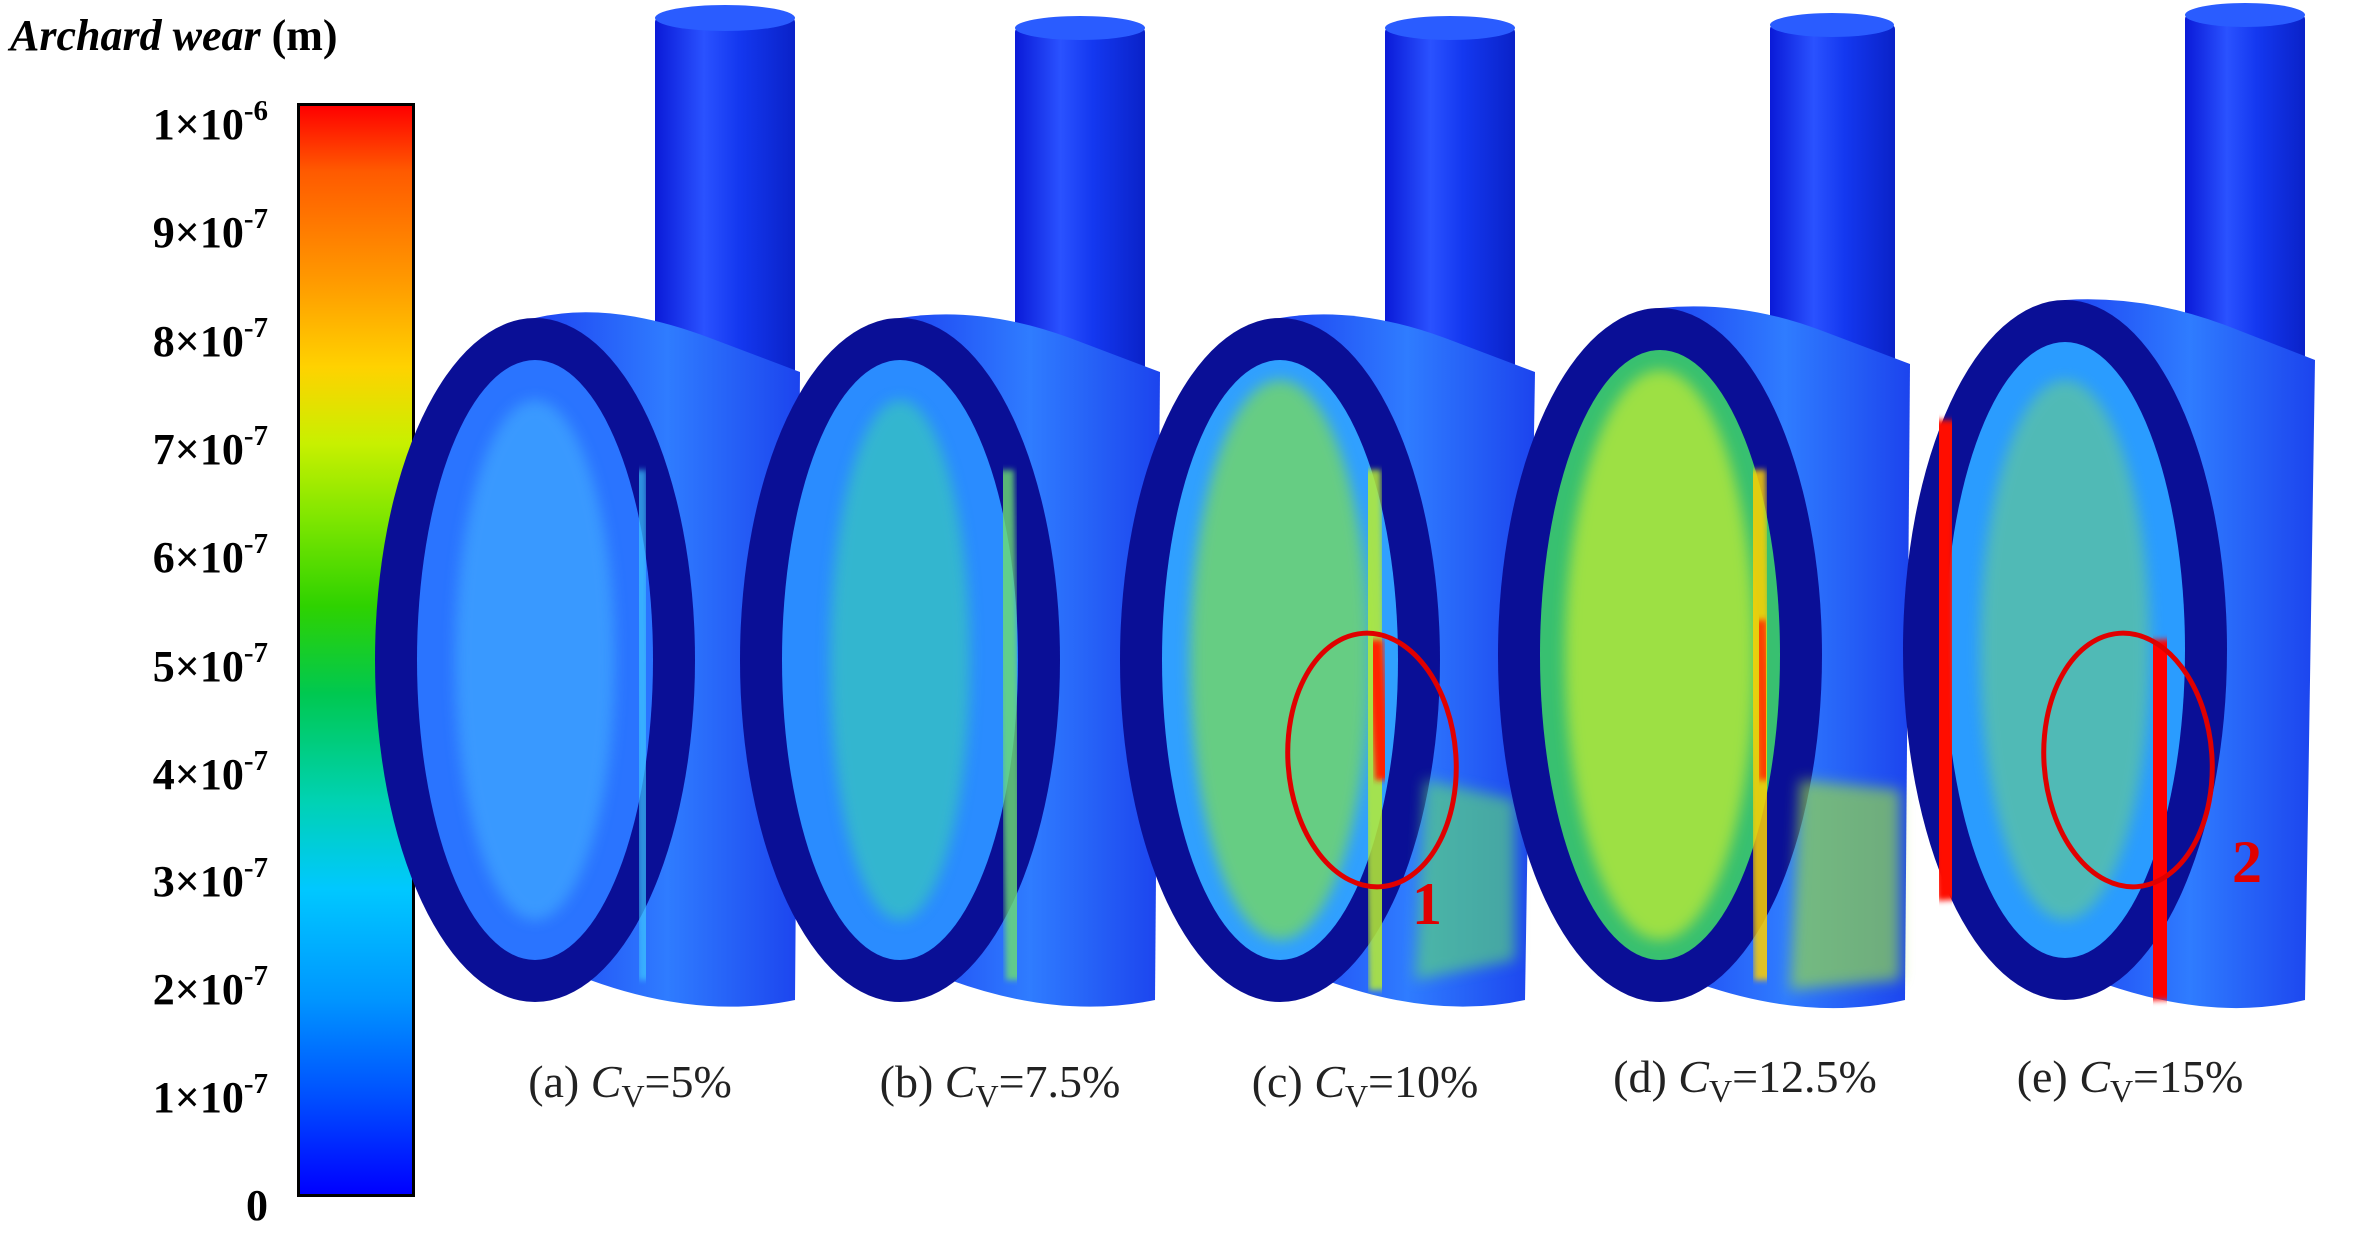  I want to click on panel-a-caption: (a) CV=5%, so click(630, 1085).